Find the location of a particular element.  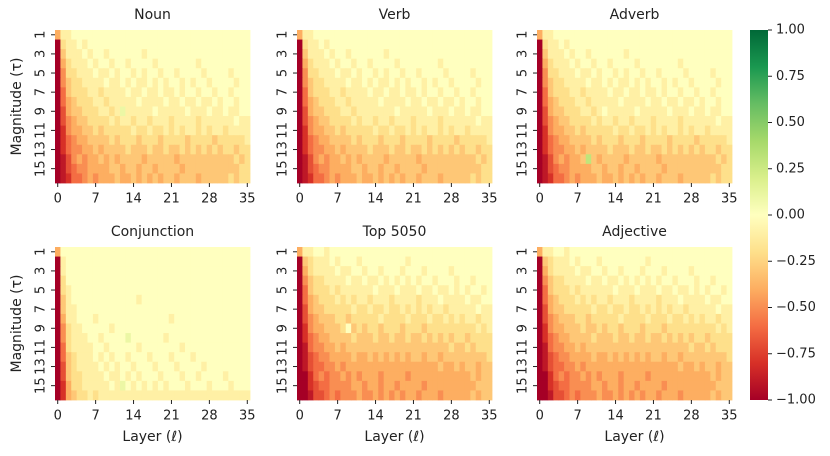

x-tick-label: 14 is located at coordinates (133, 199).